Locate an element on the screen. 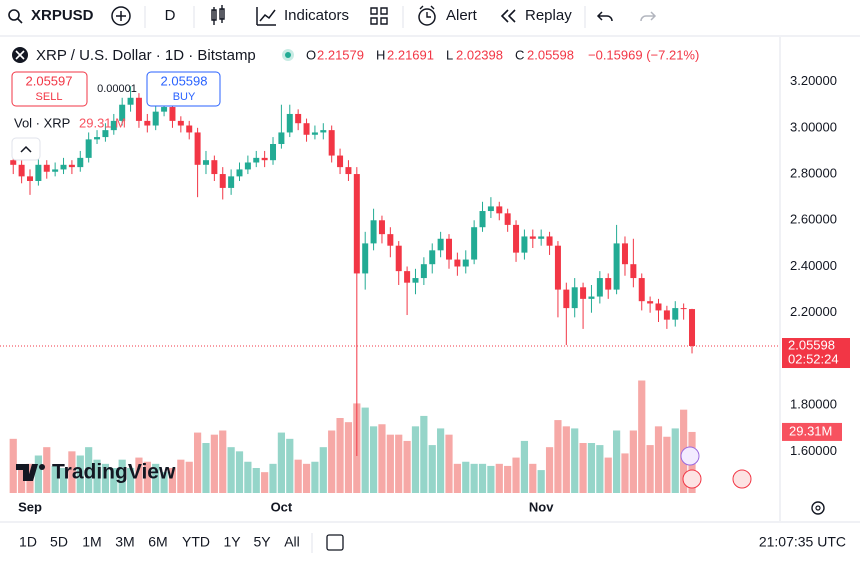  range-button: All is located at coordinates (292, 542).